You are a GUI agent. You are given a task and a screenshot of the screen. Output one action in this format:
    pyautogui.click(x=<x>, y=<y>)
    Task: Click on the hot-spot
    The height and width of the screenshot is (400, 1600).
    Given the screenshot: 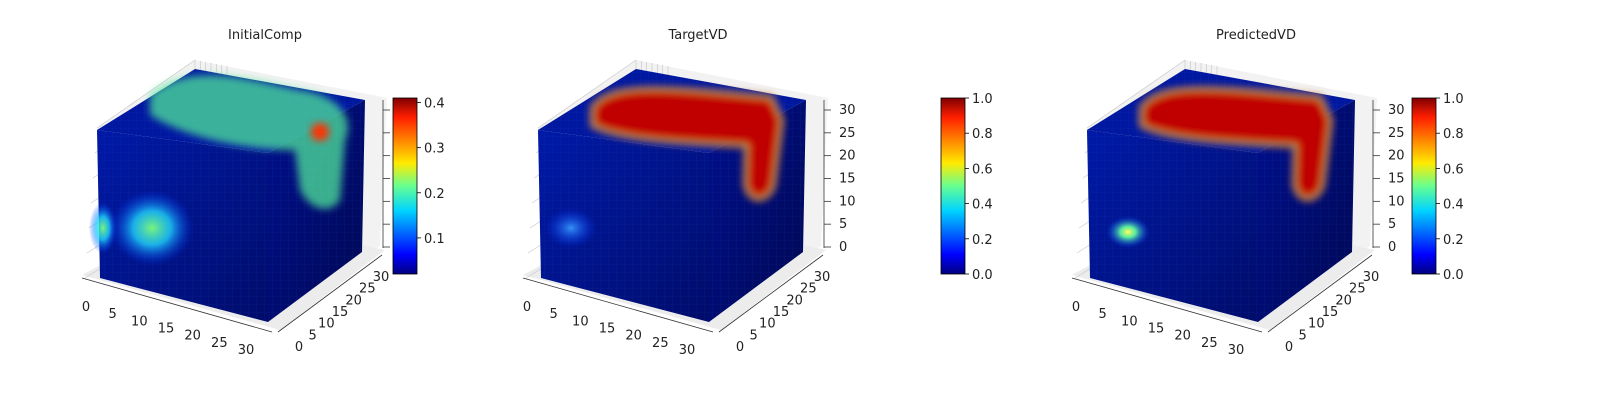 What is the action you would take?
    pyautogui.click(x=320, y=132)
    